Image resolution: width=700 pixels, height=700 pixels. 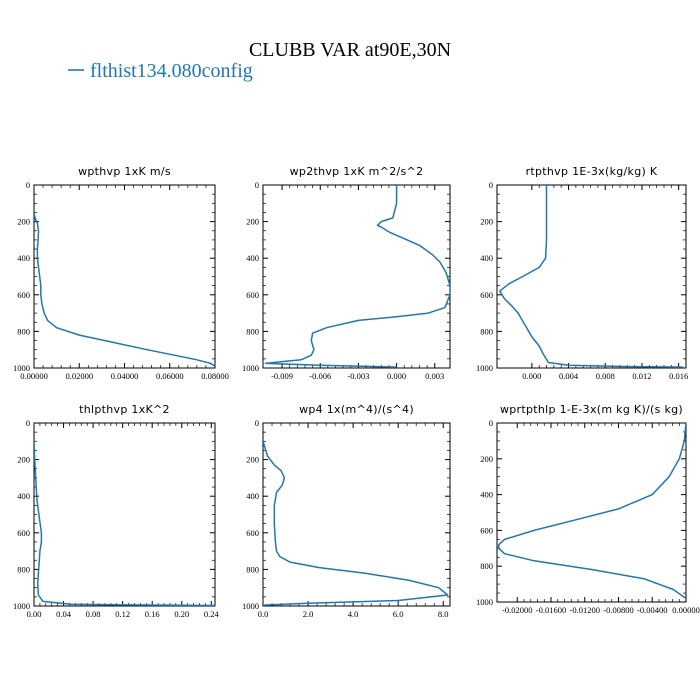 I want to click on x-tick-label: -0.009, so click(x=282, y=376).